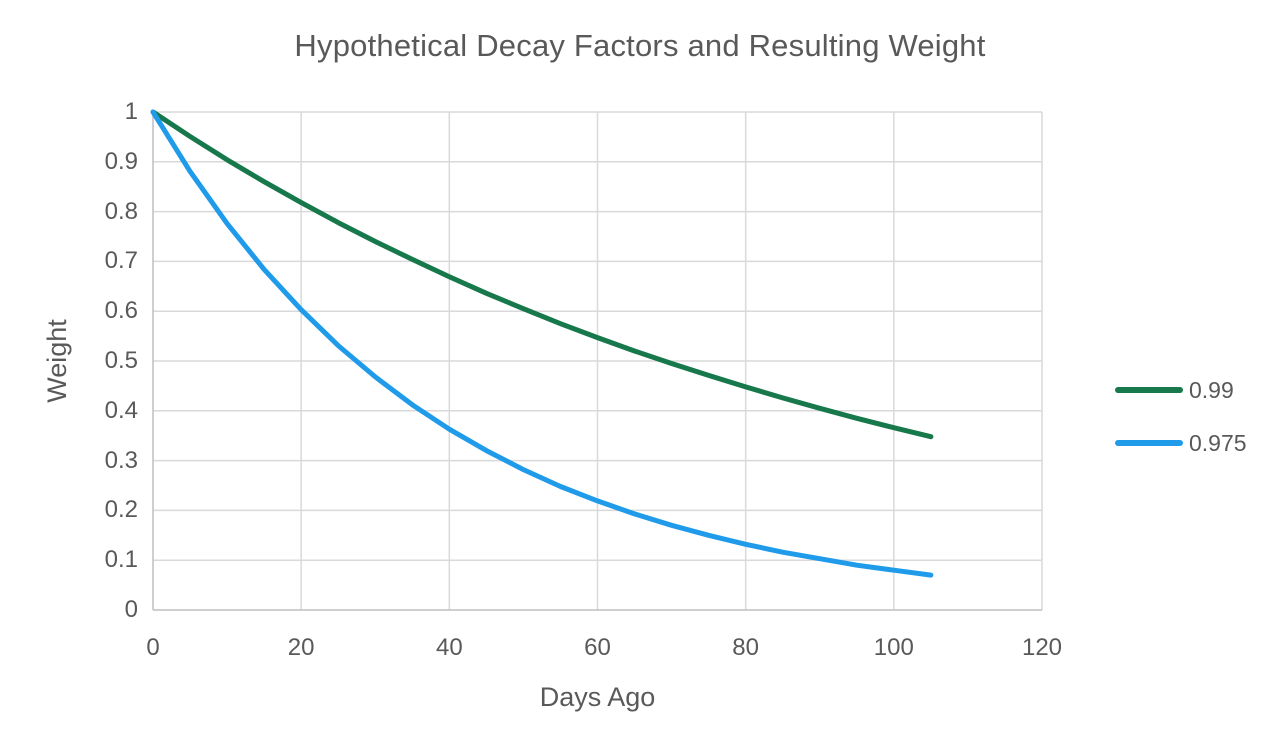 Image resolution: width=1280 pixels, height=751 pixels. I want to click on y-tick-label: 0.4, so click(121, 410).